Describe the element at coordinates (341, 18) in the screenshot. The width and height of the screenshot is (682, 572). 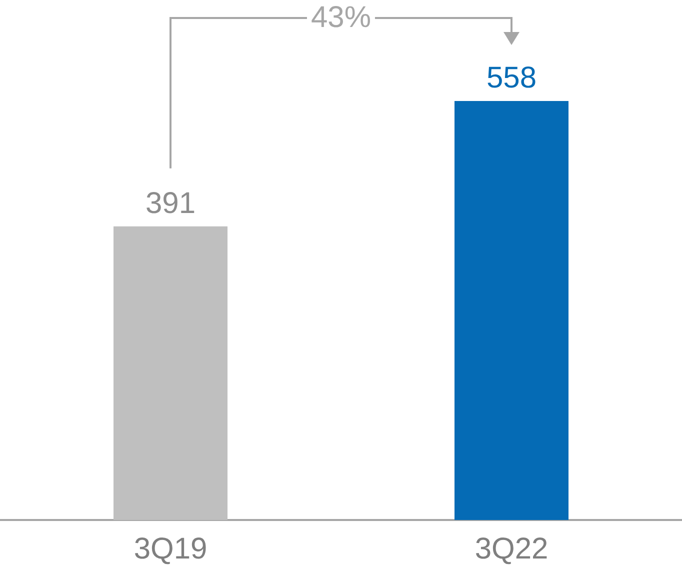
I see `text: 43%` at that location.